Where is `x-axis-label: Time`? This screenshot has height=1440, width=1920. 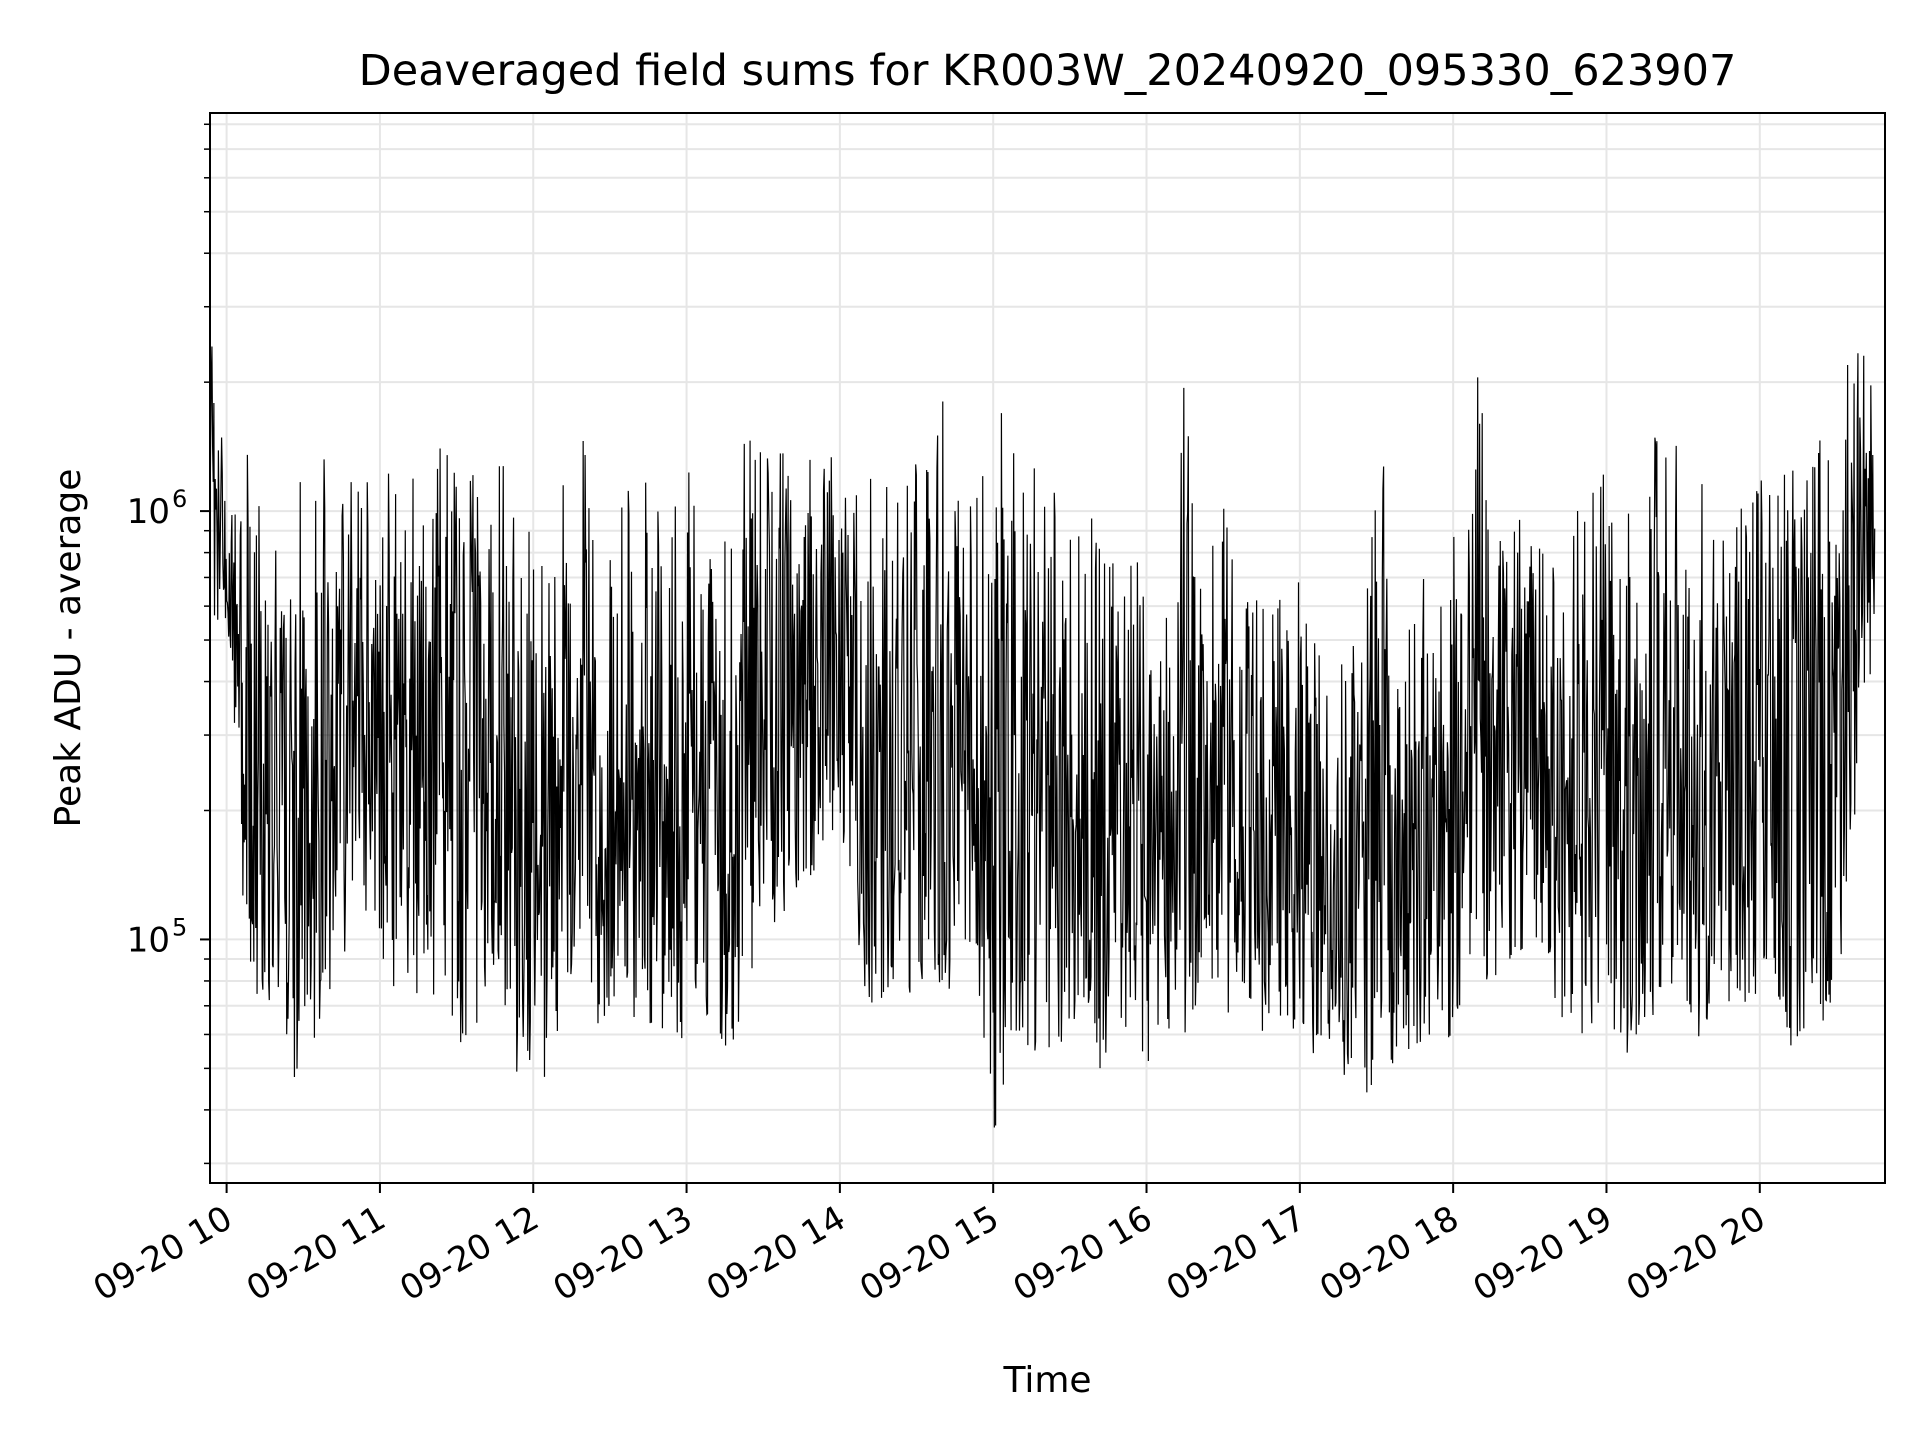 x-axis-label: Time is located at coordinates (1046, 1380).